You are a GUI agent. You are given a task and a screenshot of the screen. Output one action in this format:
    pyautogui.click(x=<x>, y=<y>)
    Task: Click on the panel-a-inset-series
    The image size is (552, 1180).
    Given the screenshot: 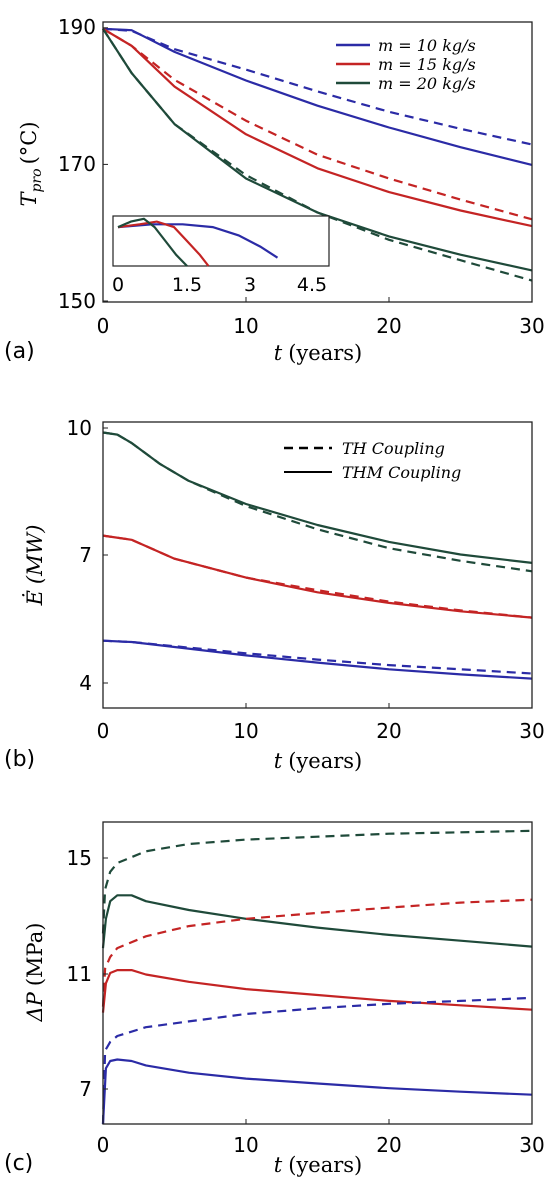 What is the action you would take?
    pyautogui.click(x=198, y=242)
    